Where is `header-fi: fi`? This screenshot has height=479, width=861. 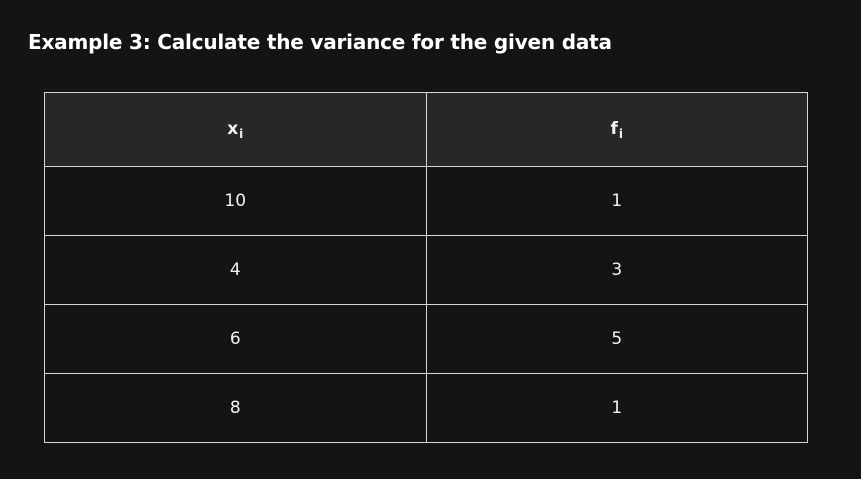 header-fi: fi is located at coordinates (616, 129).